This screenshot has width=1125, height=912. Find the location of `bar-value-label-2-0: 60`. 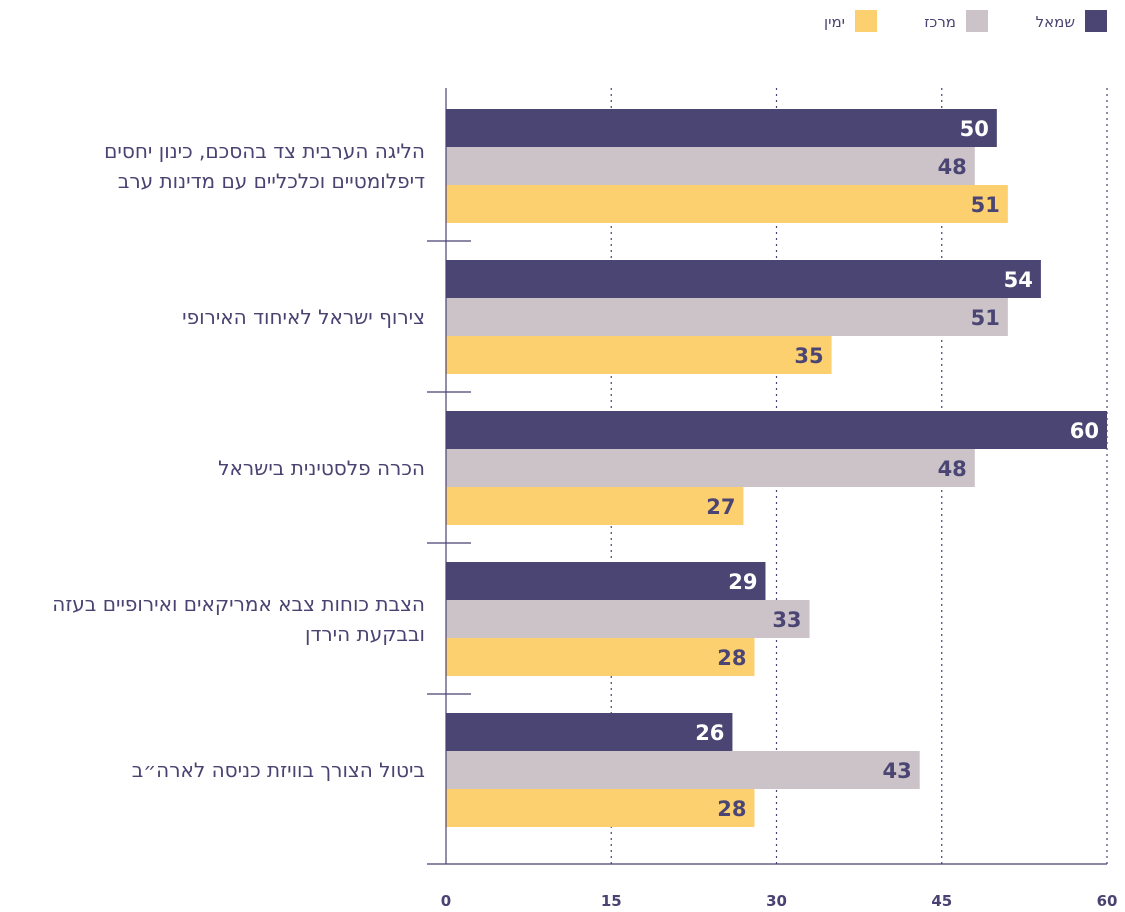

bar-value-label-2-0: 60 is located at coordinates (1084, 431).